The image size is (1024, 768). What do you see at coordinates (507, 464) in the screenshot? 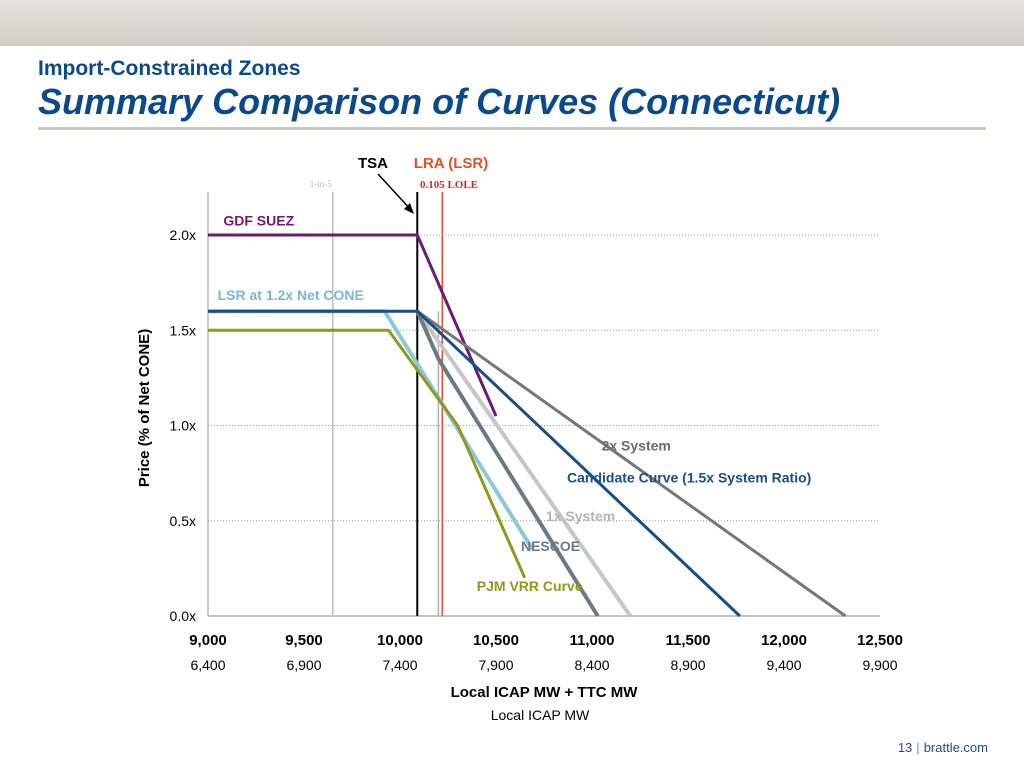
I see `series-line-nescoe` at bounding box center [507, 464].